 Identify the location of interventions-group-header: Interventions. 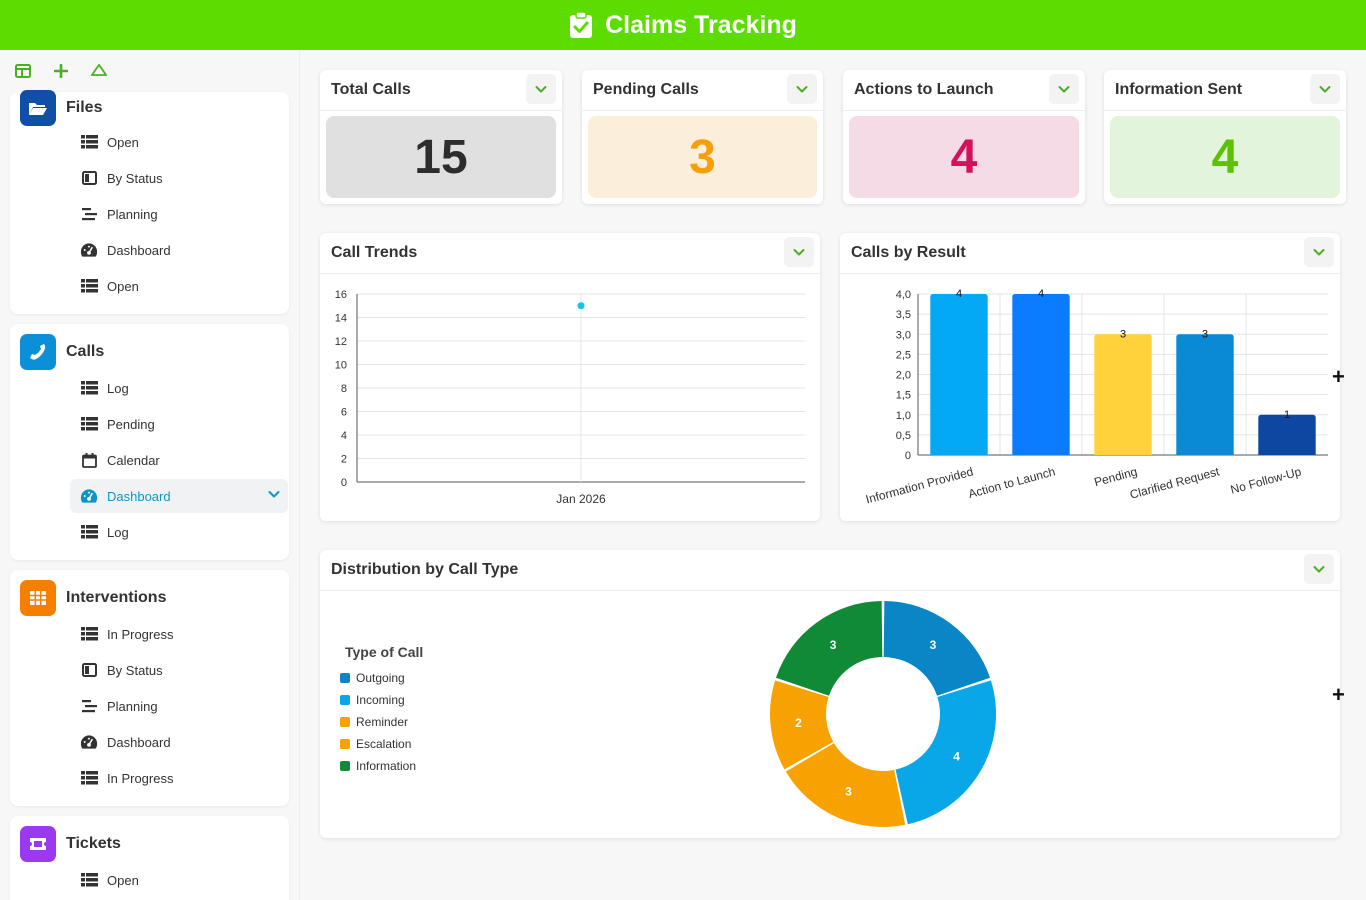
(93, 598).